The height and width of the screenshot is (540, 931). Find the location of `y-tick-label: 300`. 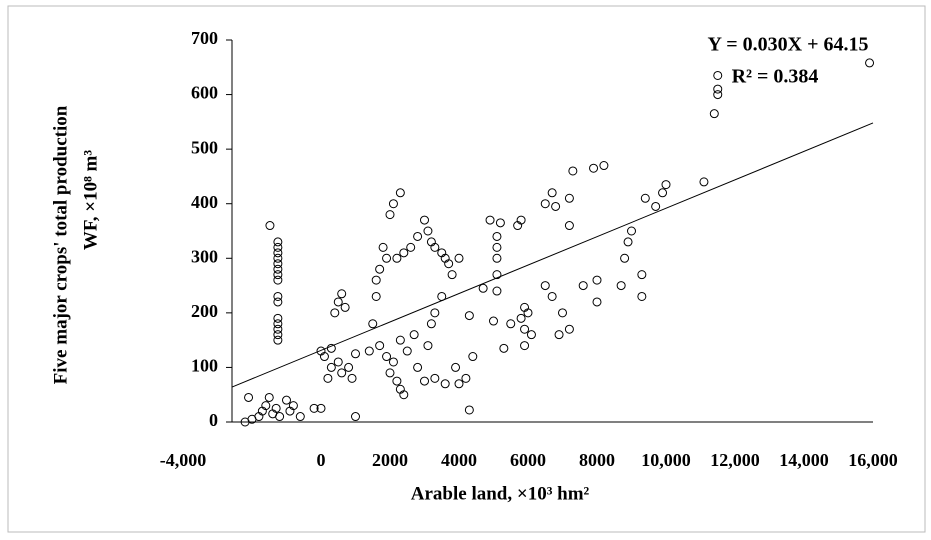

y-tick-label: 300 is located at coordinates (204, 256).